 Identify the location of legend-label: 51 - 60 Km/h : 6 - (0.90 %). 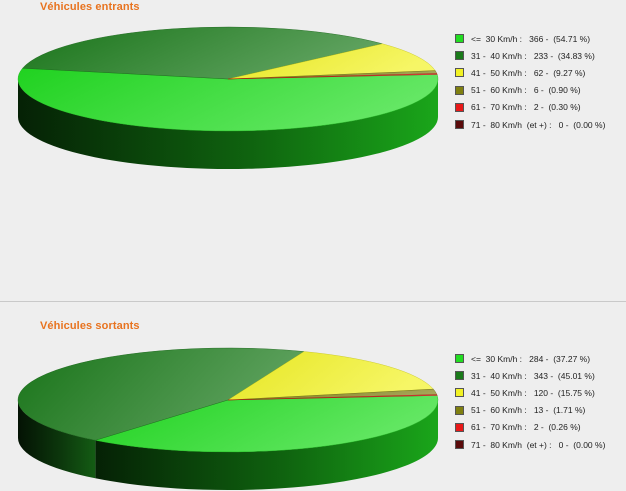
(526, 90).